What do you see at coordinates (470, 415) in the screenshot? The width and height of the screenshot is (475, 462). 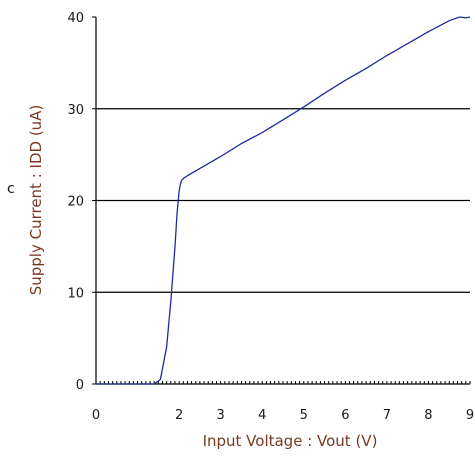 I see `x-tick-label-9: 9` at bounding box center [470, 415].